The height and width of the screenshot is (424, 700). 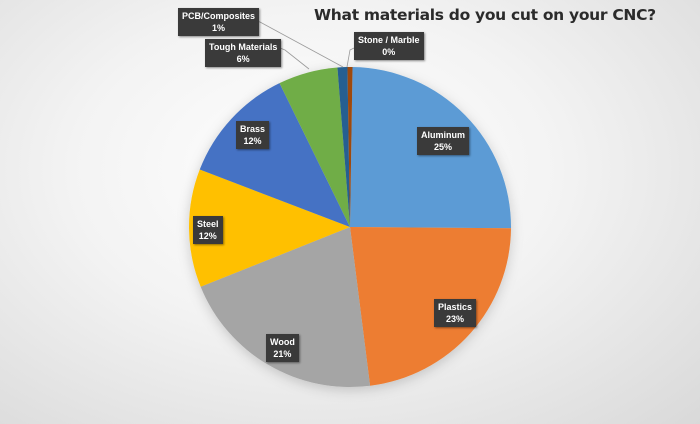 What do you see at coordinates (274, 155) in the screenshot?
I see `pie-slice-brass` at bounding box center [274, 155].